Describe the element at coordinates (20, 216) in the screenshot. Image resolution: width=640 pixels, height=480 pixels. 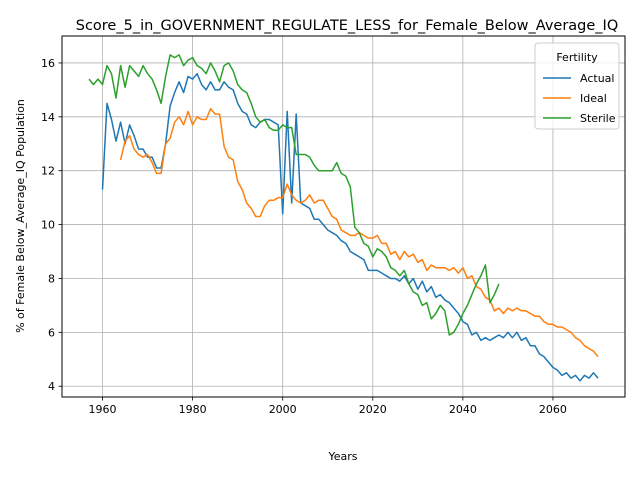
I see `y-axis-label: % of Female Below_Average_IQ Population` at that location.